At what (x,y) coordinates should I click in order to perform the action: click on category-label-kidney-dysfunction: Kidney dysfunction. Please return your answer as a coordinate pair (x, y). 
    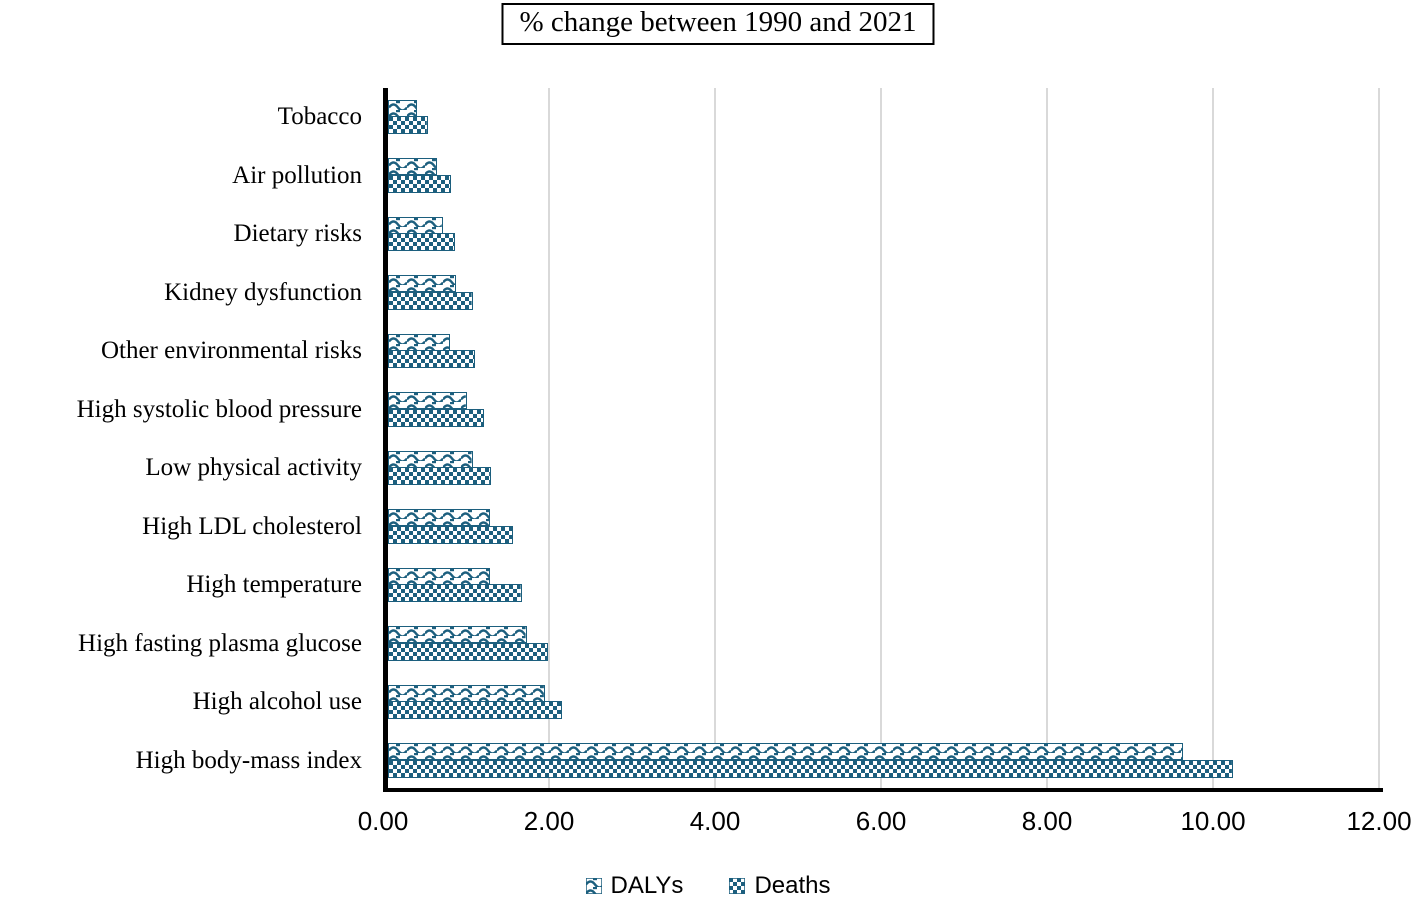
    Looking at the image, I should click on (263, 292).